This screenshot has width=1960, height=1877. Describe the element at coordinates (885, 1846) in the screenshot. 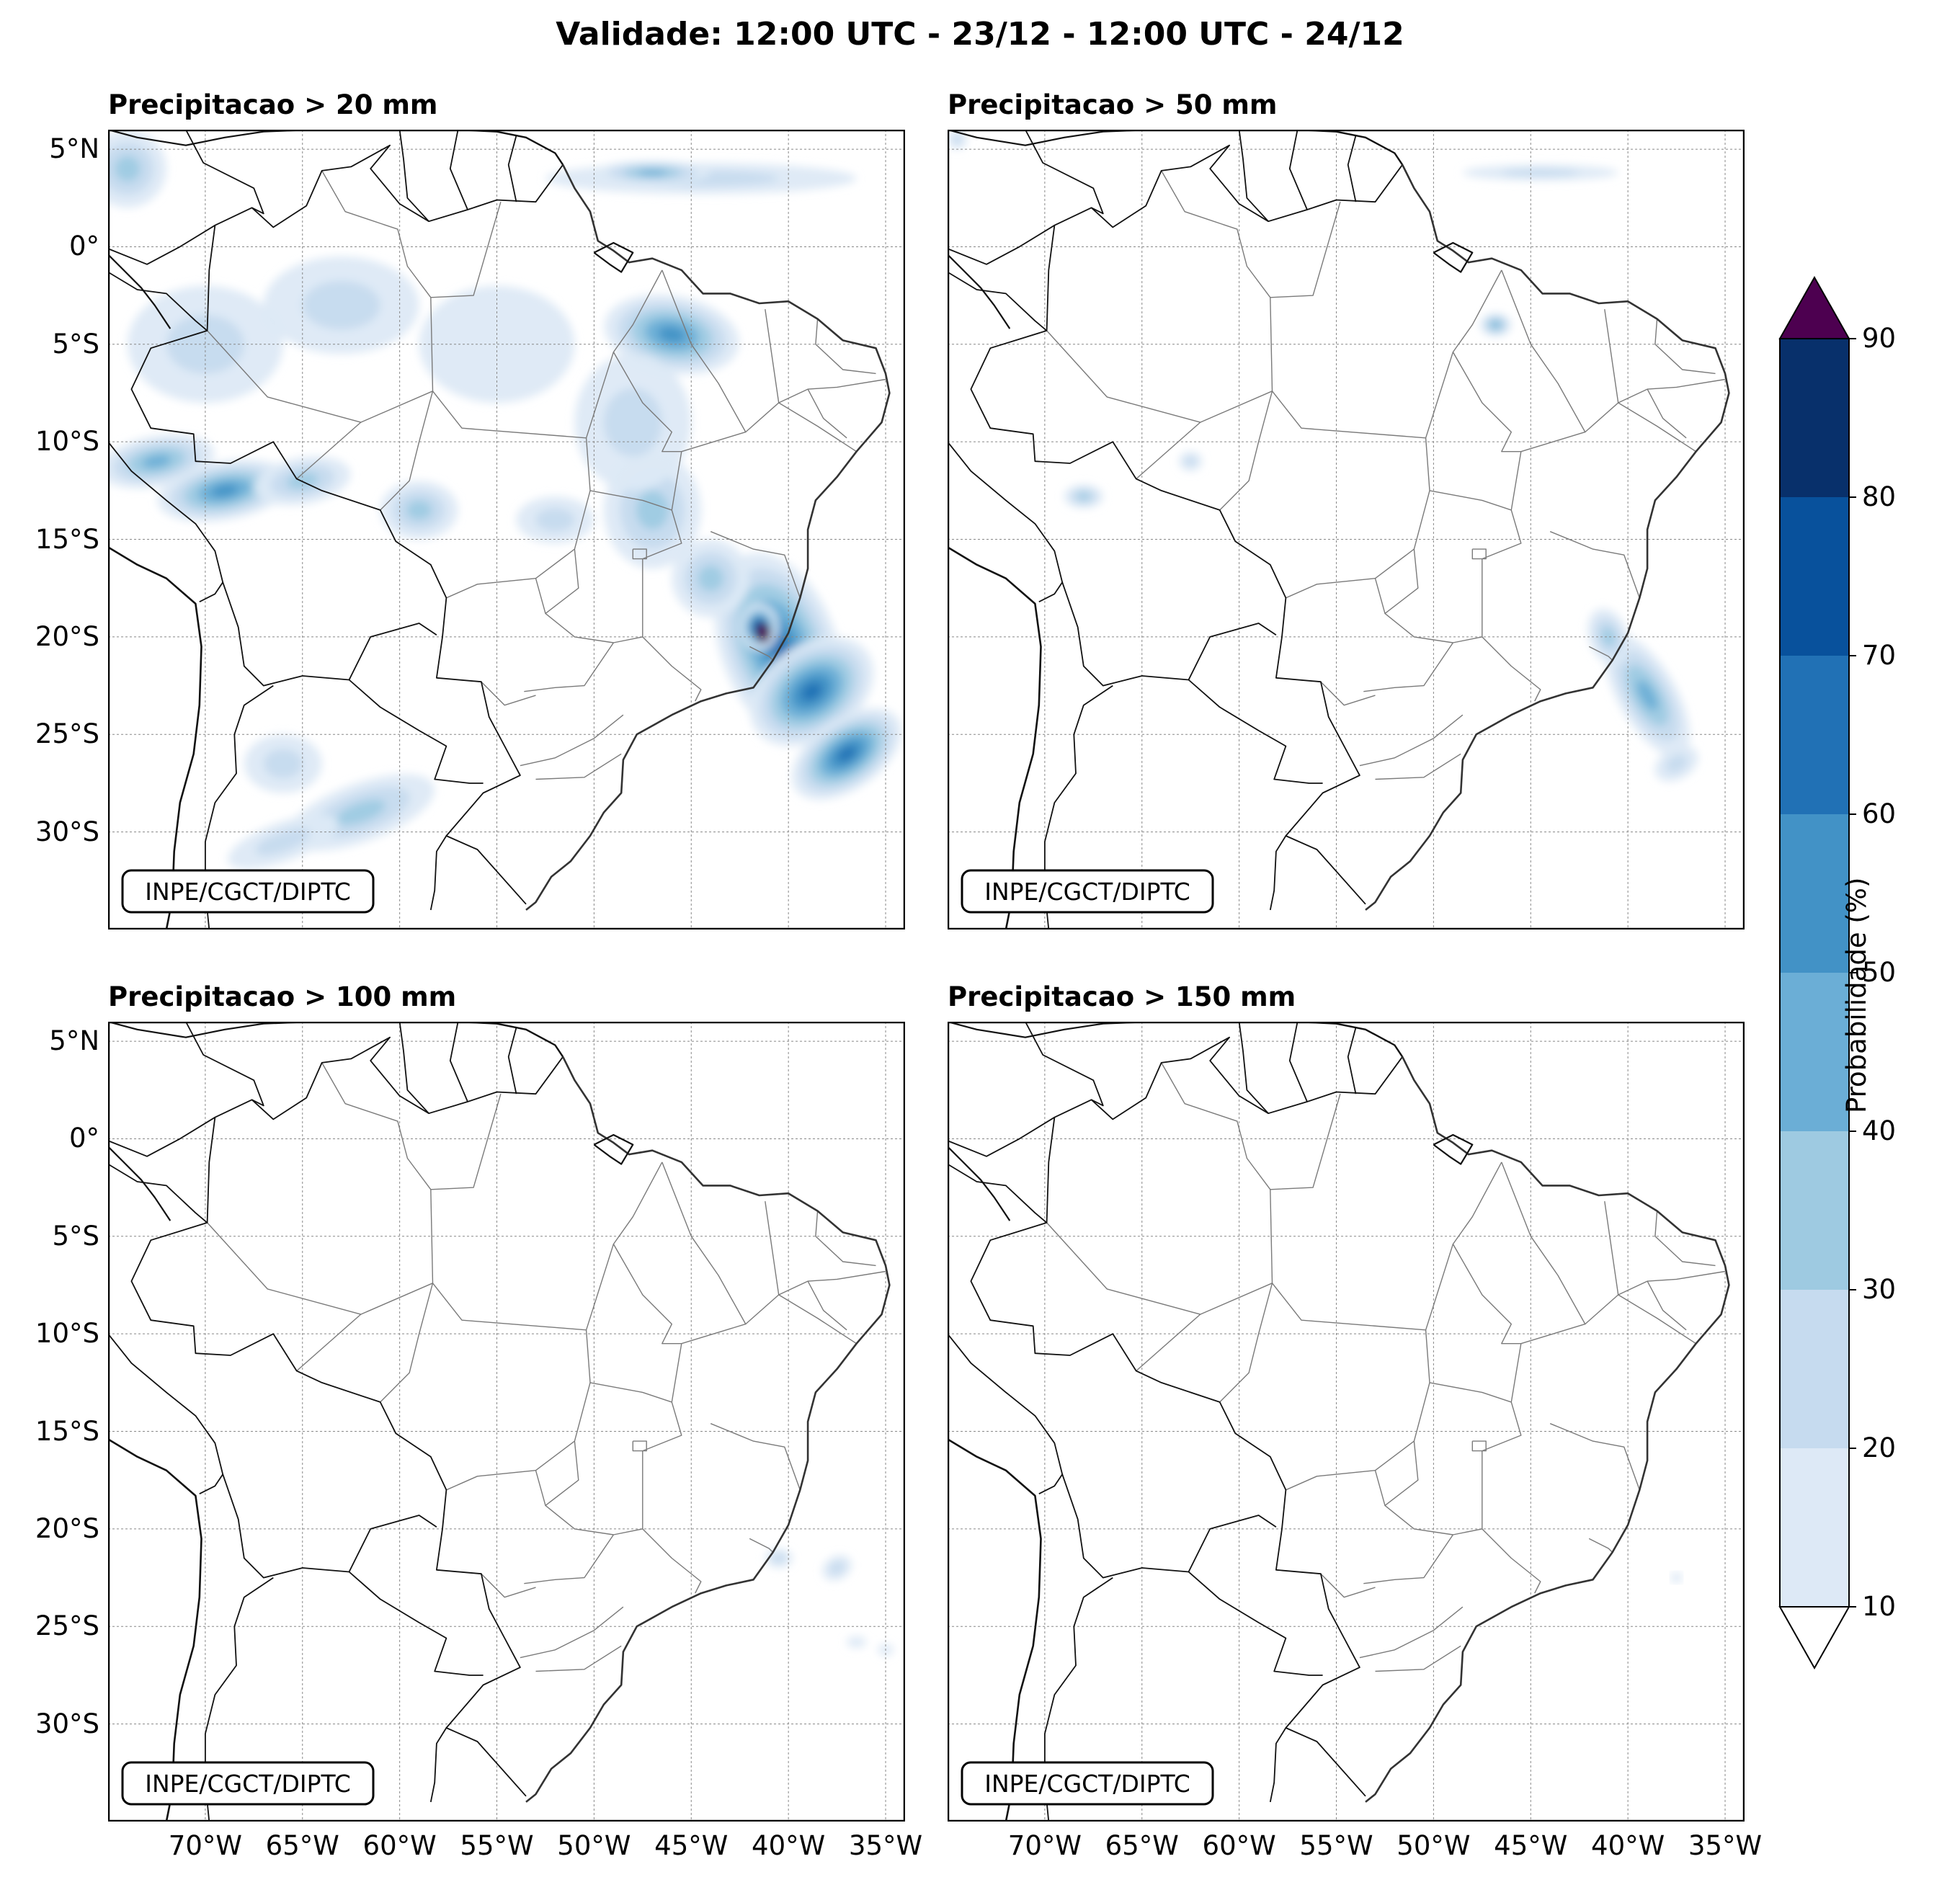

I see `lon-tick-label: 35°W` at that location.